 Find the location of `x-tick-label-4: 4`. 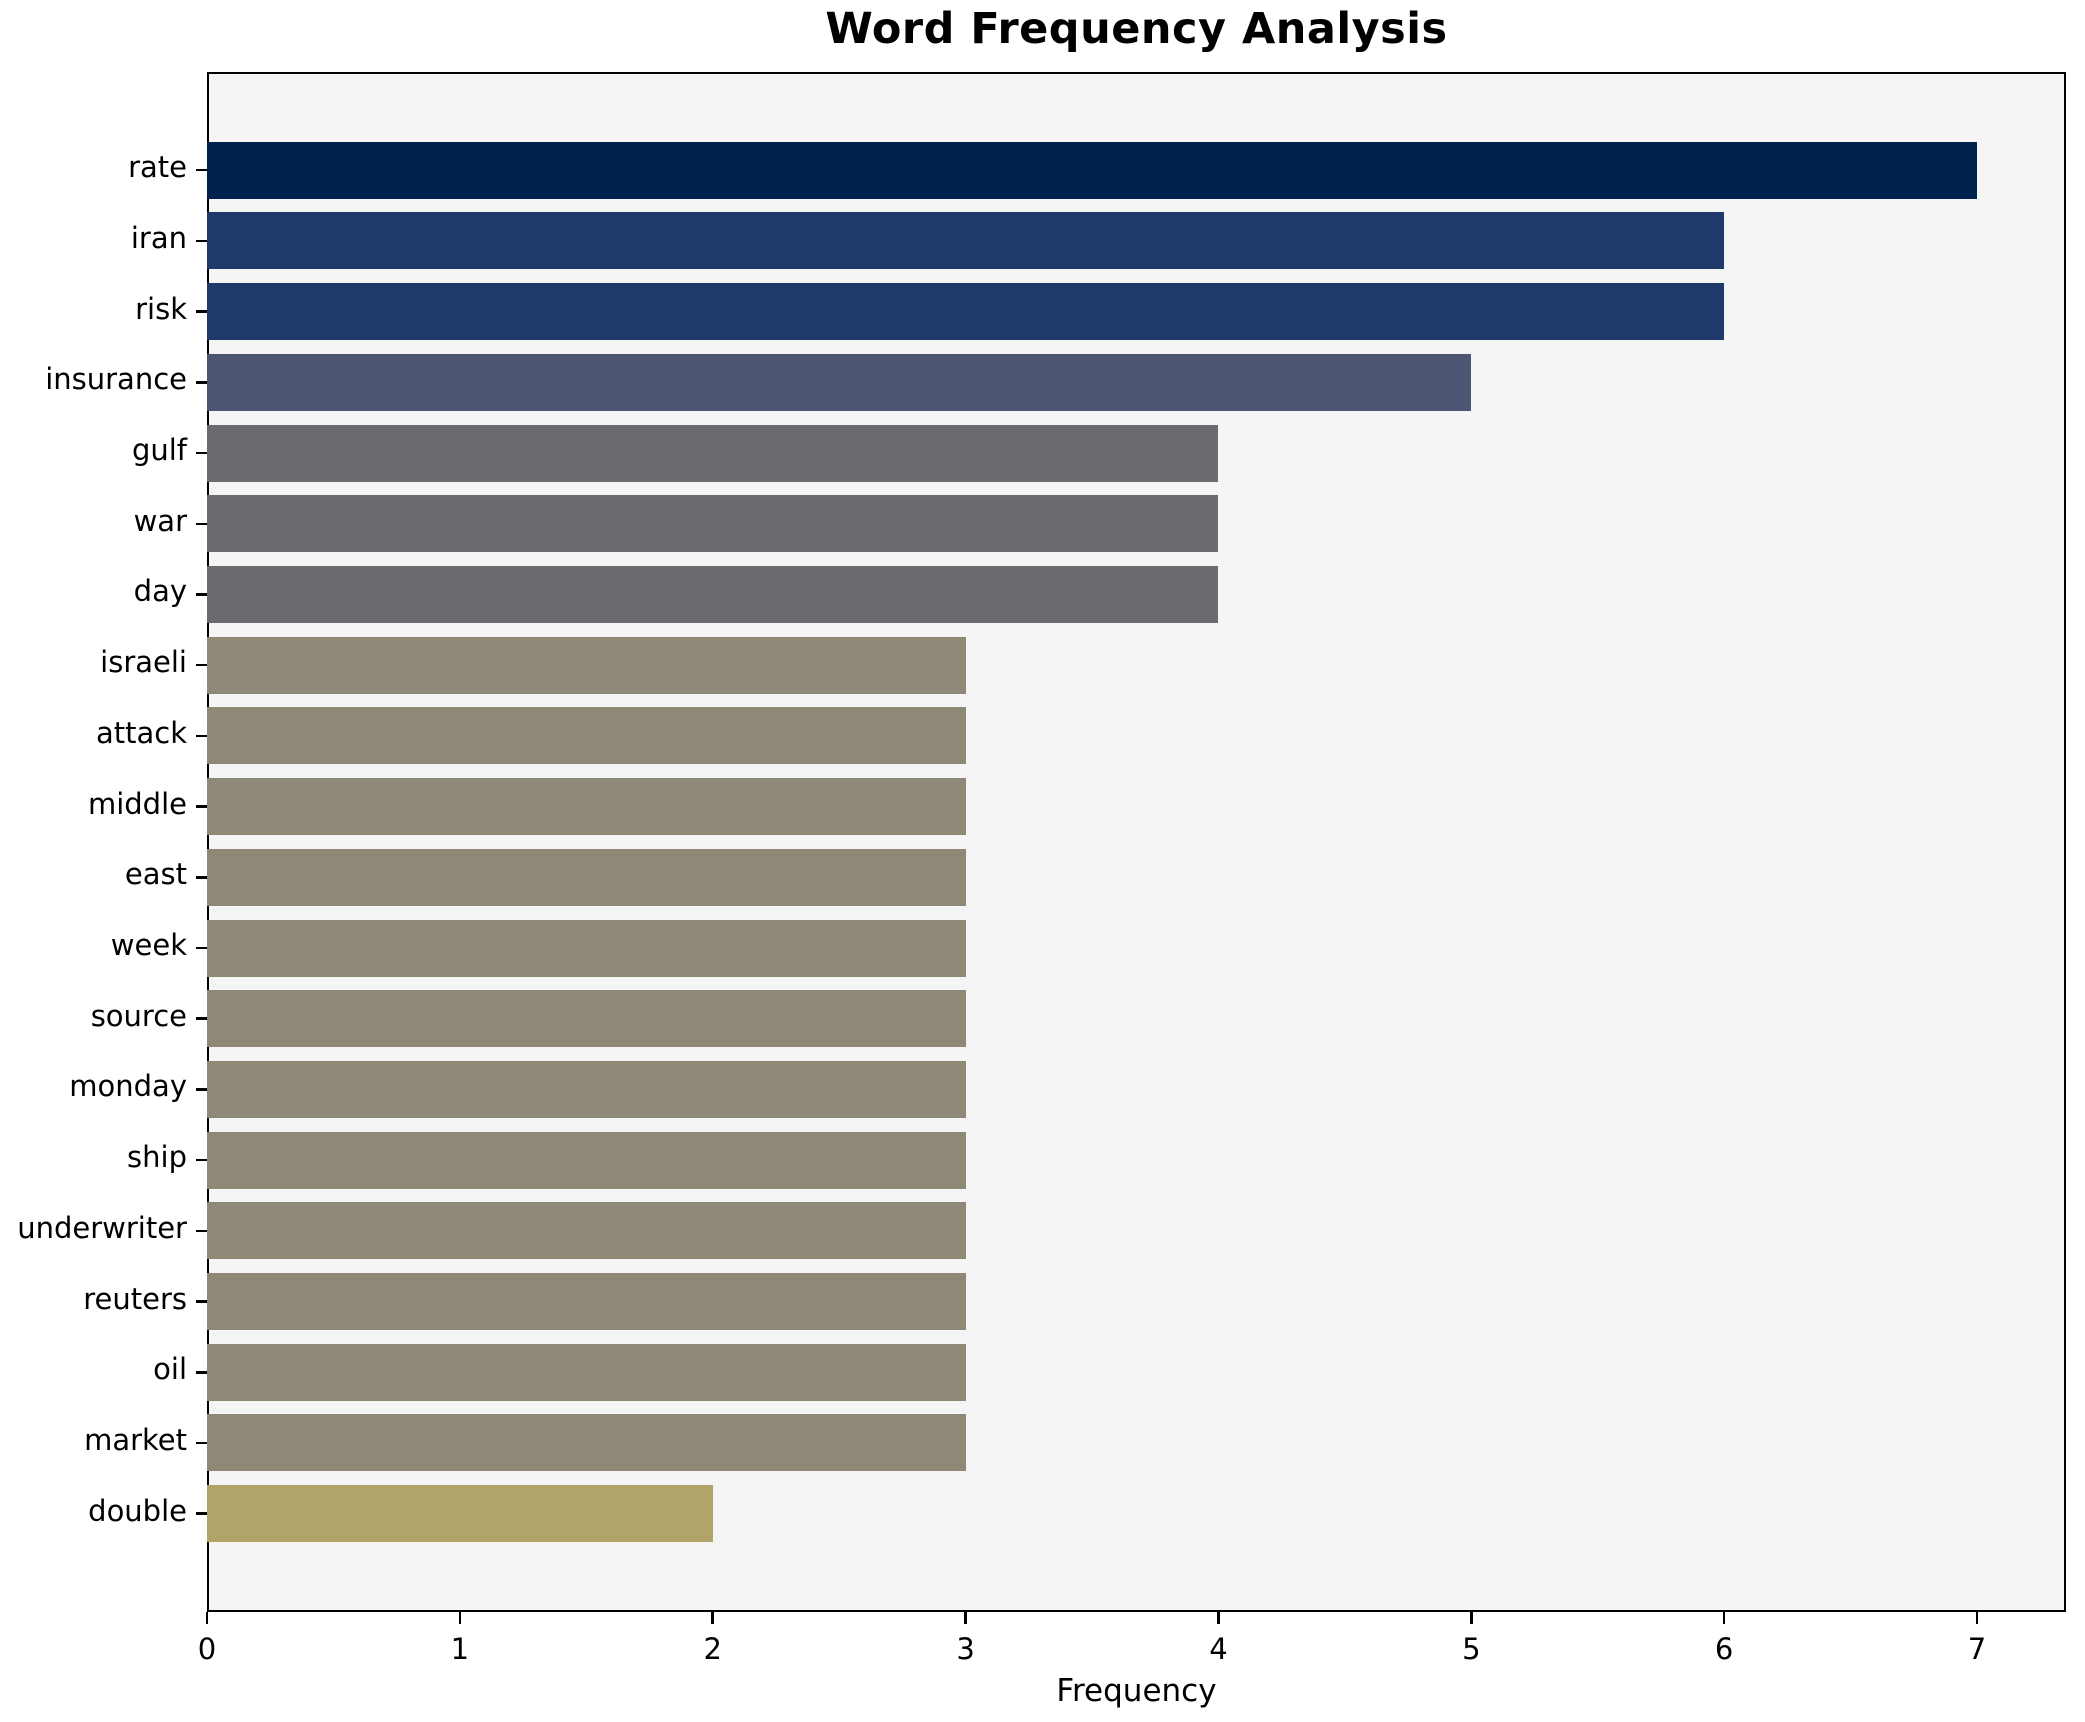

x-tick-label-4: 4 is located at coordinates (1218, 1649).